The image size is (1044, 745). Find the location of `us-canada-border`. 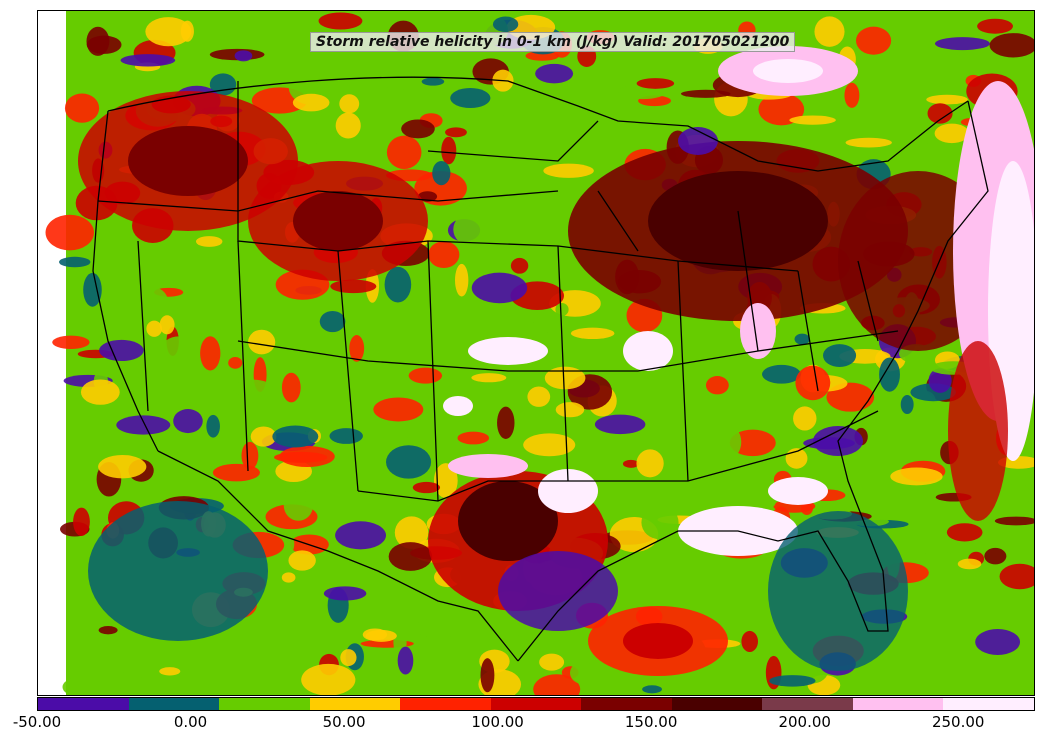

us-canada-border is located at coordinates (538, 124).